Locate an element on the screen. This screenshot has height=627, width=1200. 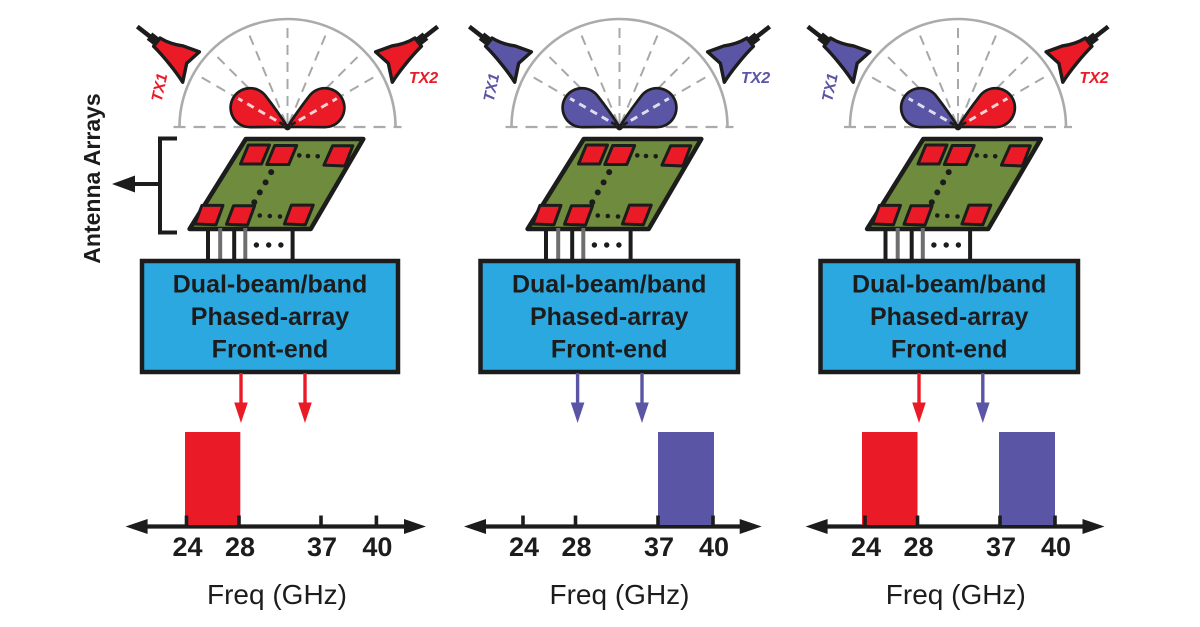
svg-text: Antenna Arrays is located at coordinates (92, 178).